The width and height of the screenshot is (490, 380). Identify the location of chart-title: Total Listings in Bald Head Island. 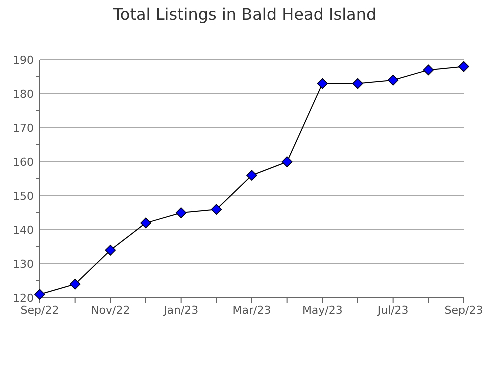
(244, 14).